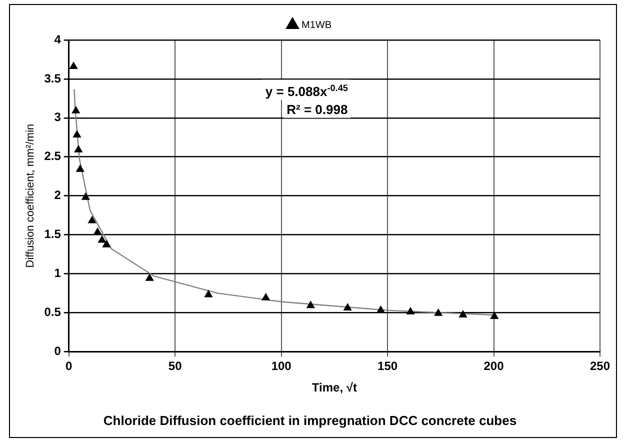 The image size is (626, 445). I want to click on x-tick-label: 50, so click(175, 366).